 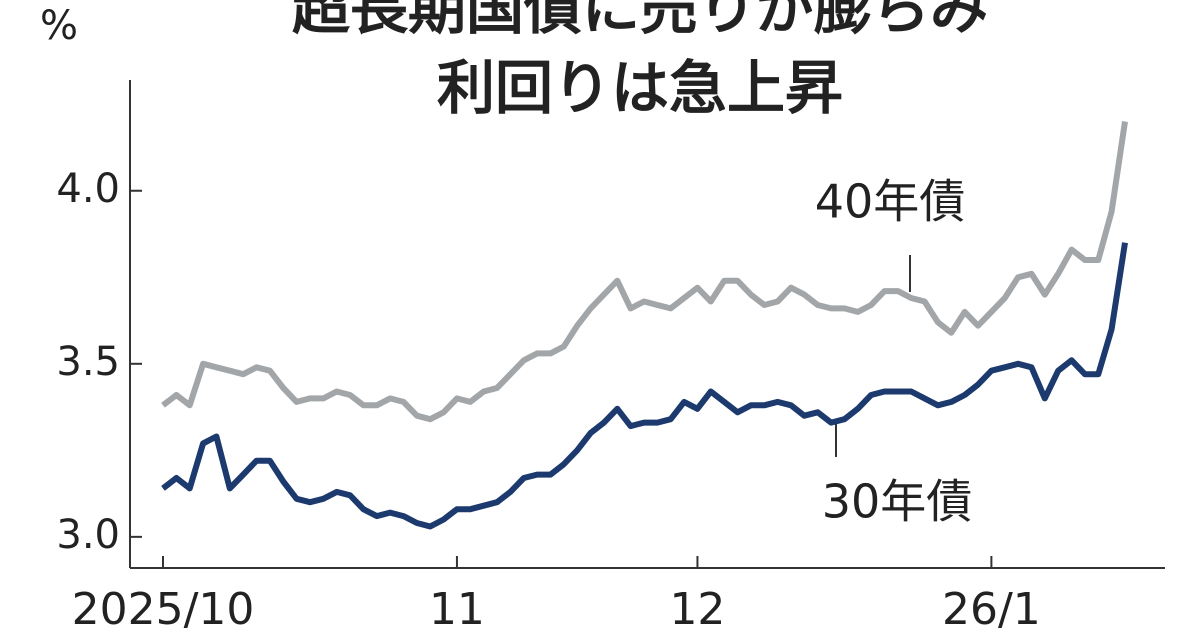 I want to click on chart-title: 超長期国債に売りが膨らみ, so click(x=640, y=21).